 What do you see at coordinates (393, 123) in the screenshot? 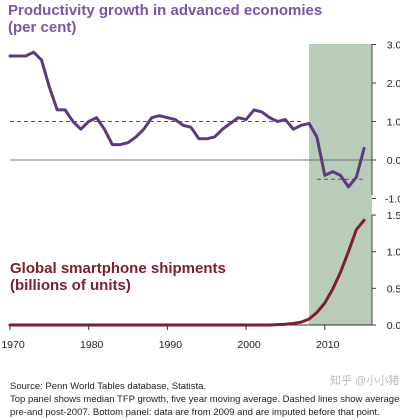
I see `top-y-tick-label: 1.0` at bounding box center [393, 123].